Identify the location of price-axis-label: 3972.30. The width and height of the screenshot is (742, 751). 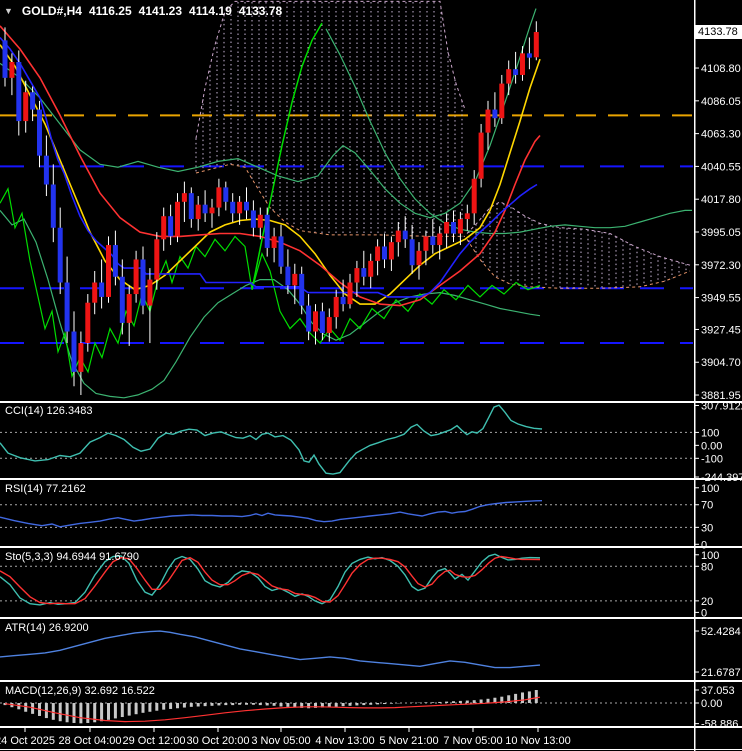
(721, 266).